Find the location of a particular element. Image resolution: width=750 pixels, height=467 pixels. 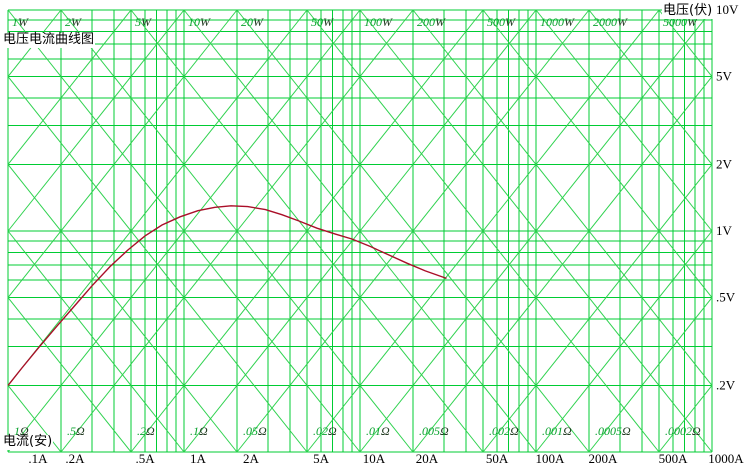

x-tick-label: 2A is located at coordinates (251, 458).